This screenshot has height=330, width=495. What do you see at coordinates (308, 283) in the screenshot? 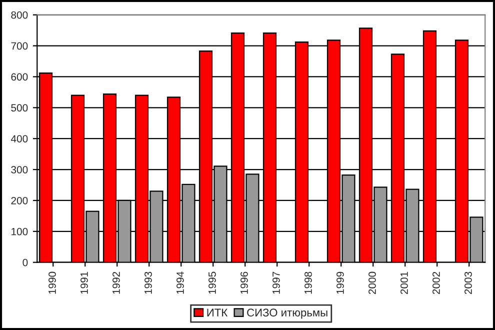
I see `x-tick-label: 1998` at bounding box center [308, 283].